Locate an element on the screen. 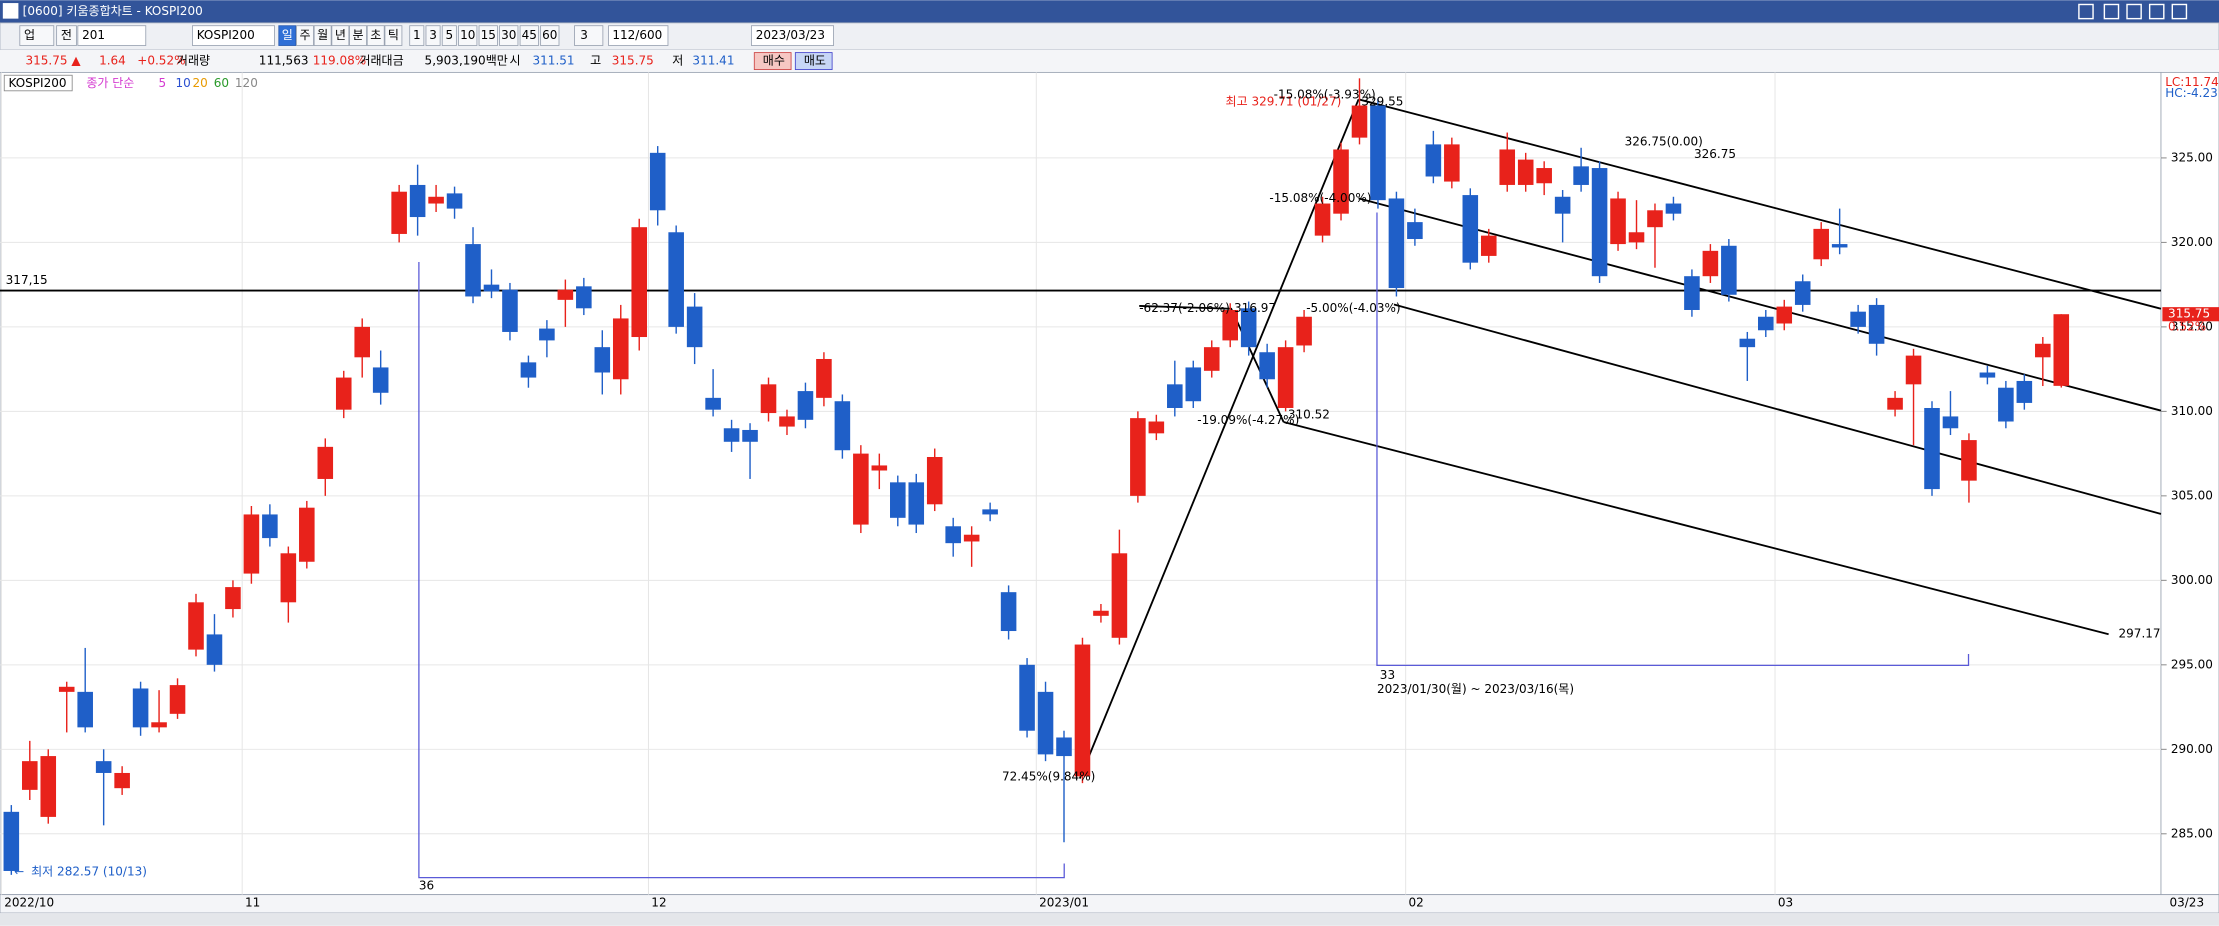 This screenshot has width=2219, height=926. annotation: 326.75 is located at coordinates (1715, 154).